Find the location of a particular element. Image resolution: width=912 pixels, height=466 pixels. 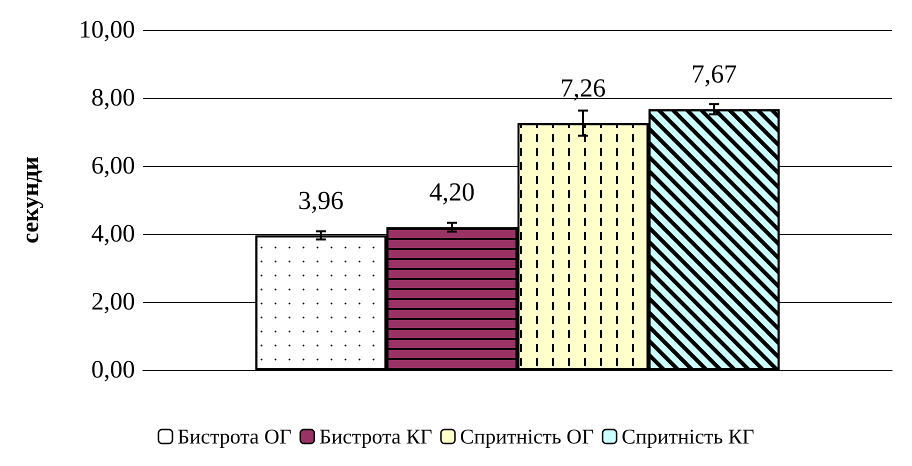

y-tick-label: 6,00 is located at coordinates (113, 166).